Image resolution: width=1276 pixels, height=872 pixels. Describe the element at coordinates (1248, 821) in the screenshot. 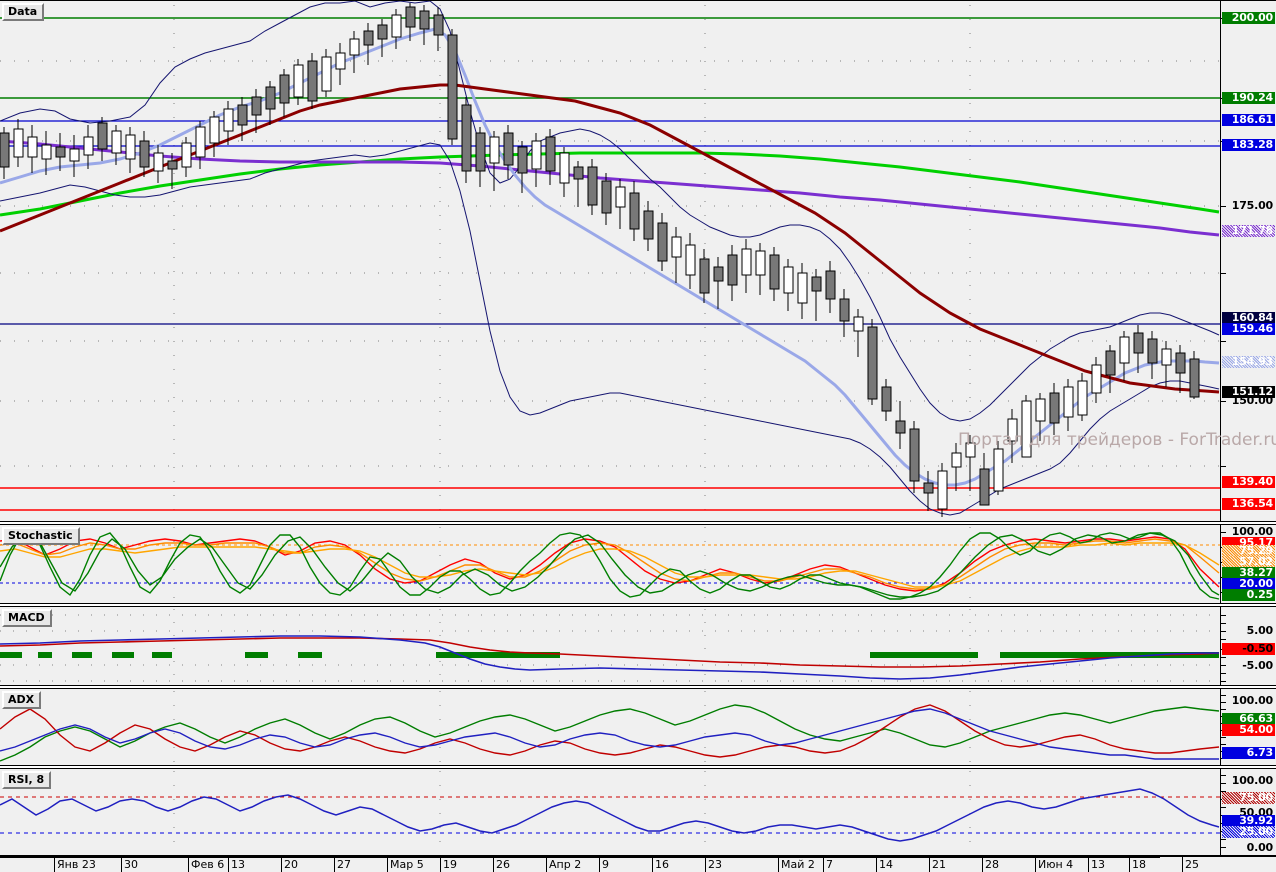

I see `axis-label-rsi-3: 39.92` at that location.